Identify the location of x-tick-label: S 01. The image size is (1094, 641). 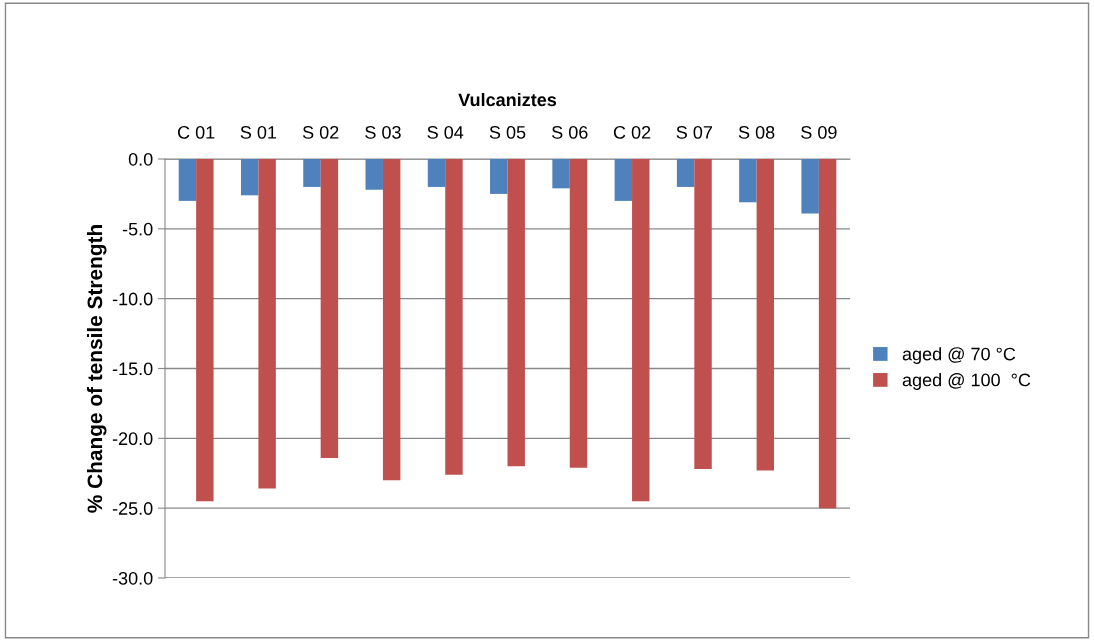
(258, 132).